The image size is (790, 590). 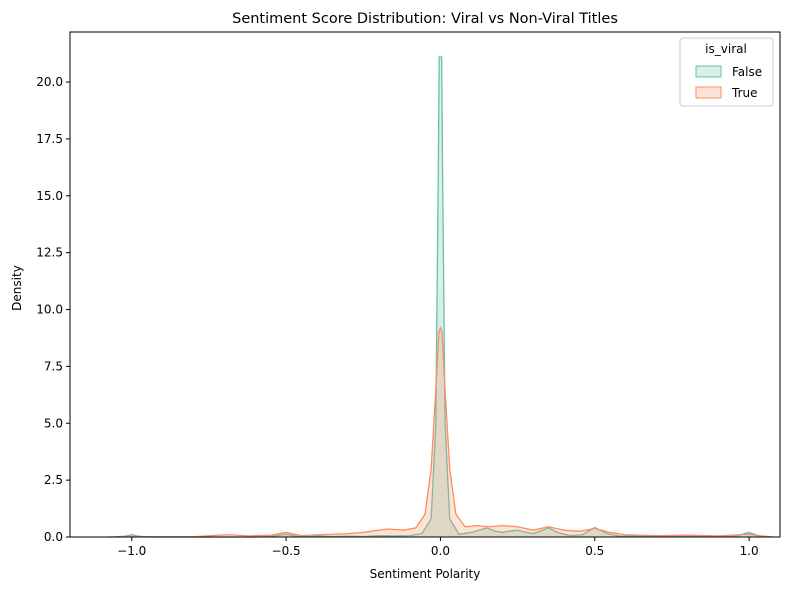 What do you see at coordinates (440, 551) in the screenshot?
I see `x-tick-label: 0.0` at bounding box center [440, 551].